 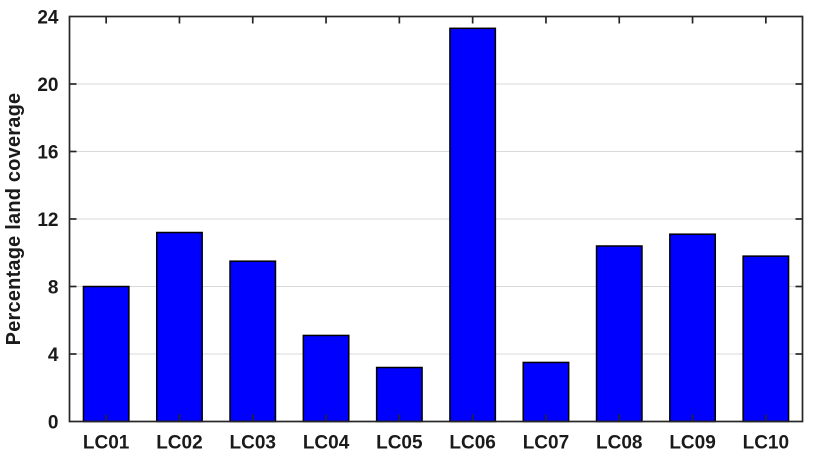 I want to click on y-tick-label: 24, so click(x=48, y=18).